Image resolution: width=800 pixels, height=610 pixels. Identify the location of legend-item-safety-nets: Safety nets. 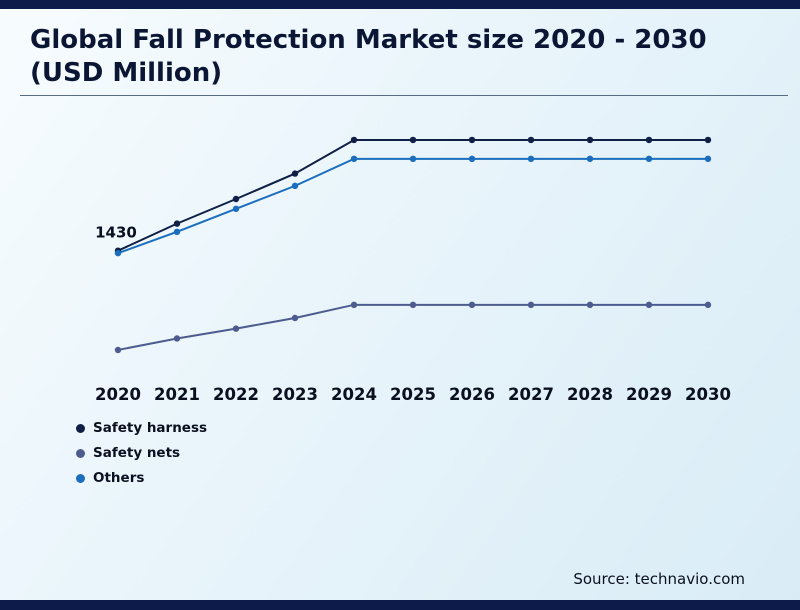
(438, 453).